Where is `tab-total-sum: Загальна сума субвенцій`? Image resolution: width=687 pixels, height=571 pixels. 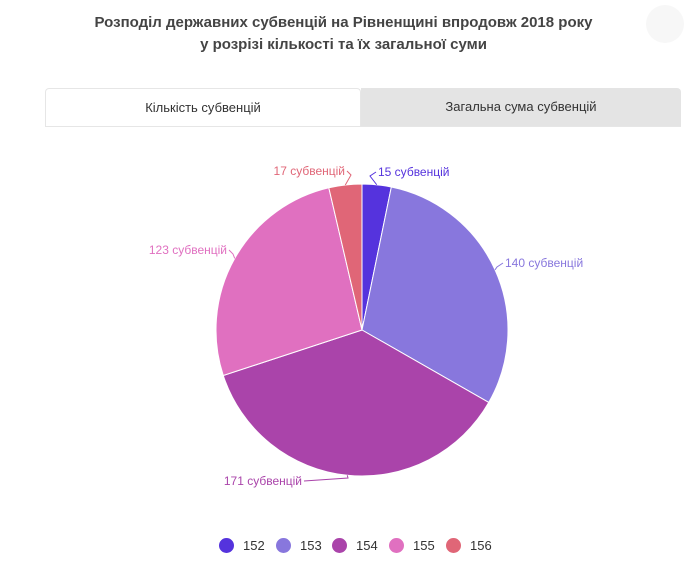 tab-total-sum: Загальна сума субвенцій is located at coordinates (521, 107).